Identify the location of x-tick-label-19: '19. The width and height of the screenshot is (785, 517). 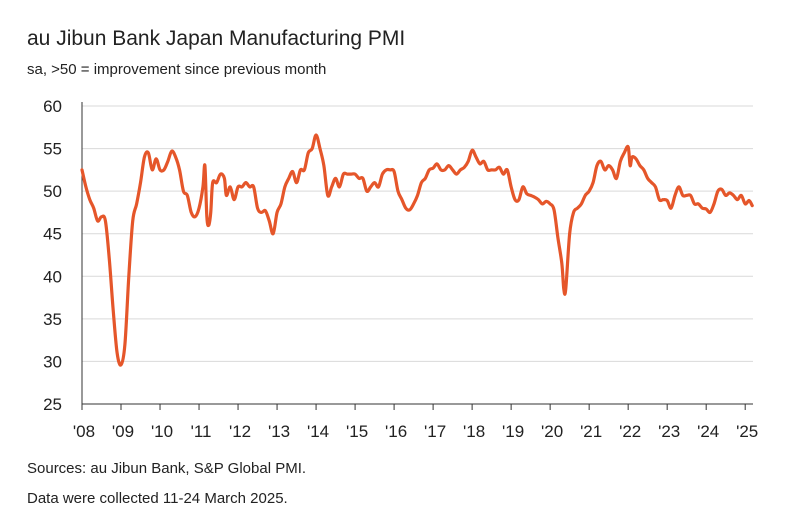
(513, 431).